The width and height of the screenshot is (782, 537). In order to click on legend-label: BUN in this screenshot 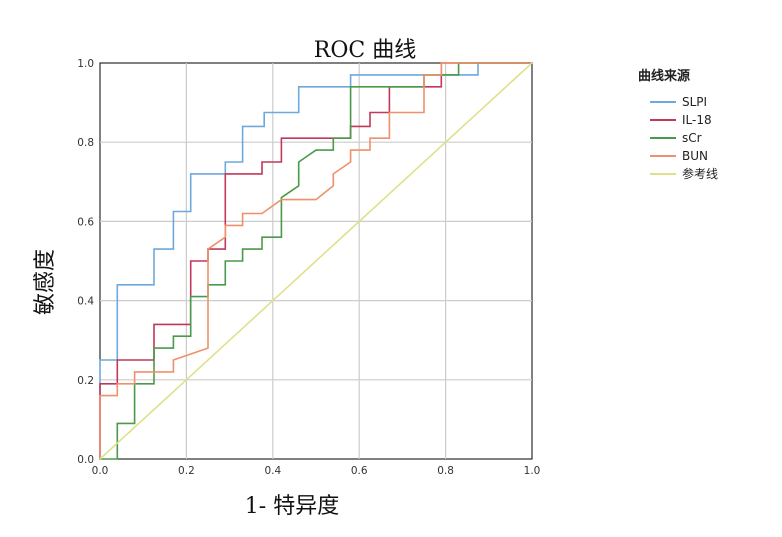, I will do `click(695, 156)`.